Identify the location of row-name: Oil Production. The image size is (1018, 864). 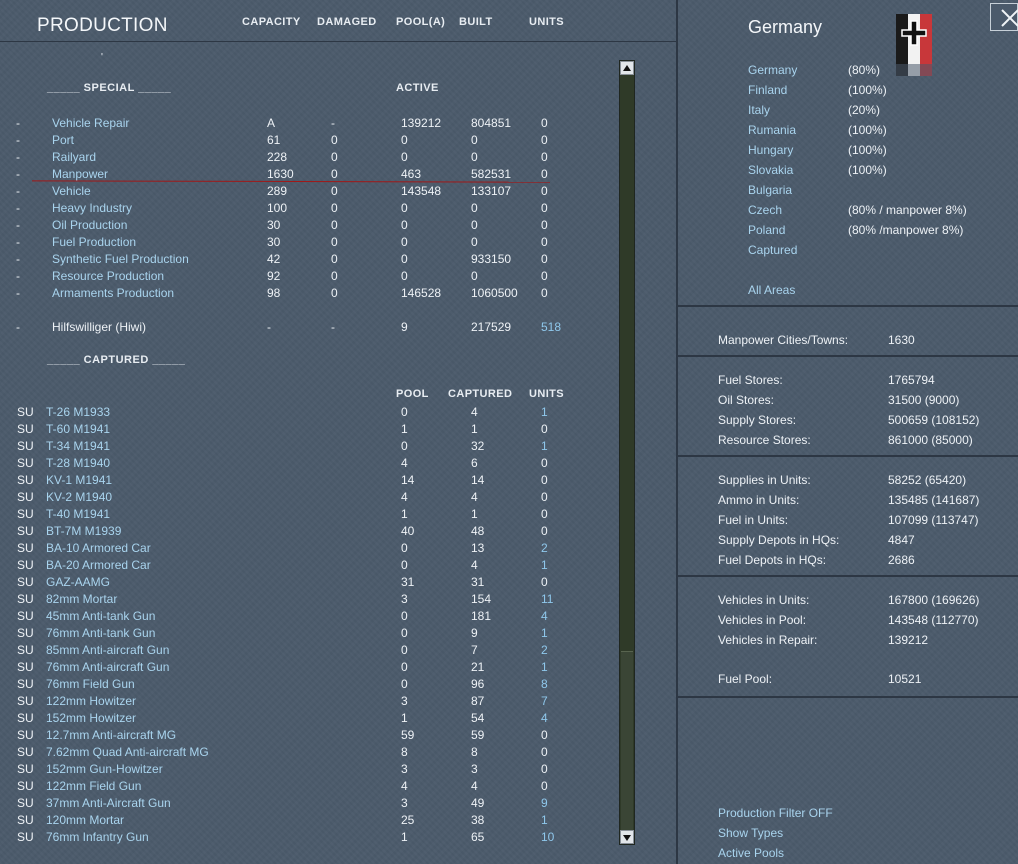
(90, 225).